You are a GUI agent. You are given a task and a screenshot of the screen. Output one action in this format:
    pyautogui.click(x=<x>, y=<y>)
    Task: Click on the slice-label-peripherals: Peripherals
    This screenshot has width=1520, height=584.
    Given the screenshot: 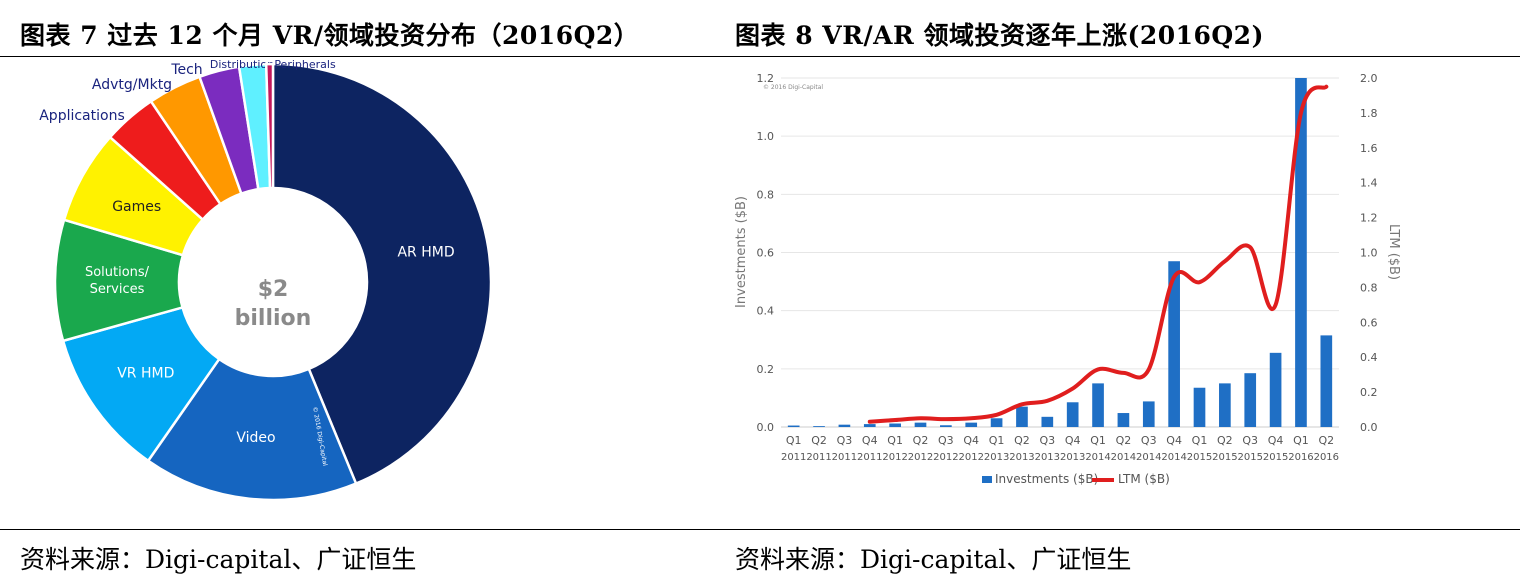 What is the action you would take?
    pyautogui.click(x=305, y=64)
    